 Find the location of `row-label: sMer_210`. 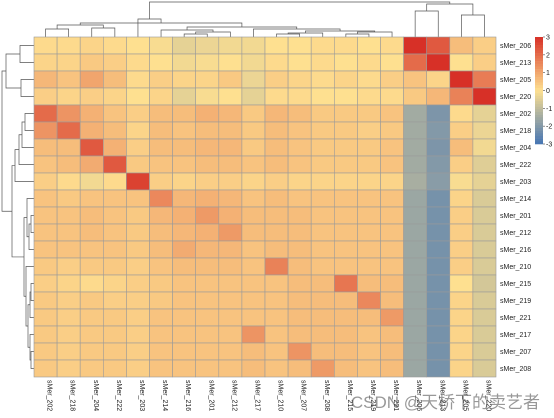

row-label: sMer_210 is located at coordinates (515, 267).